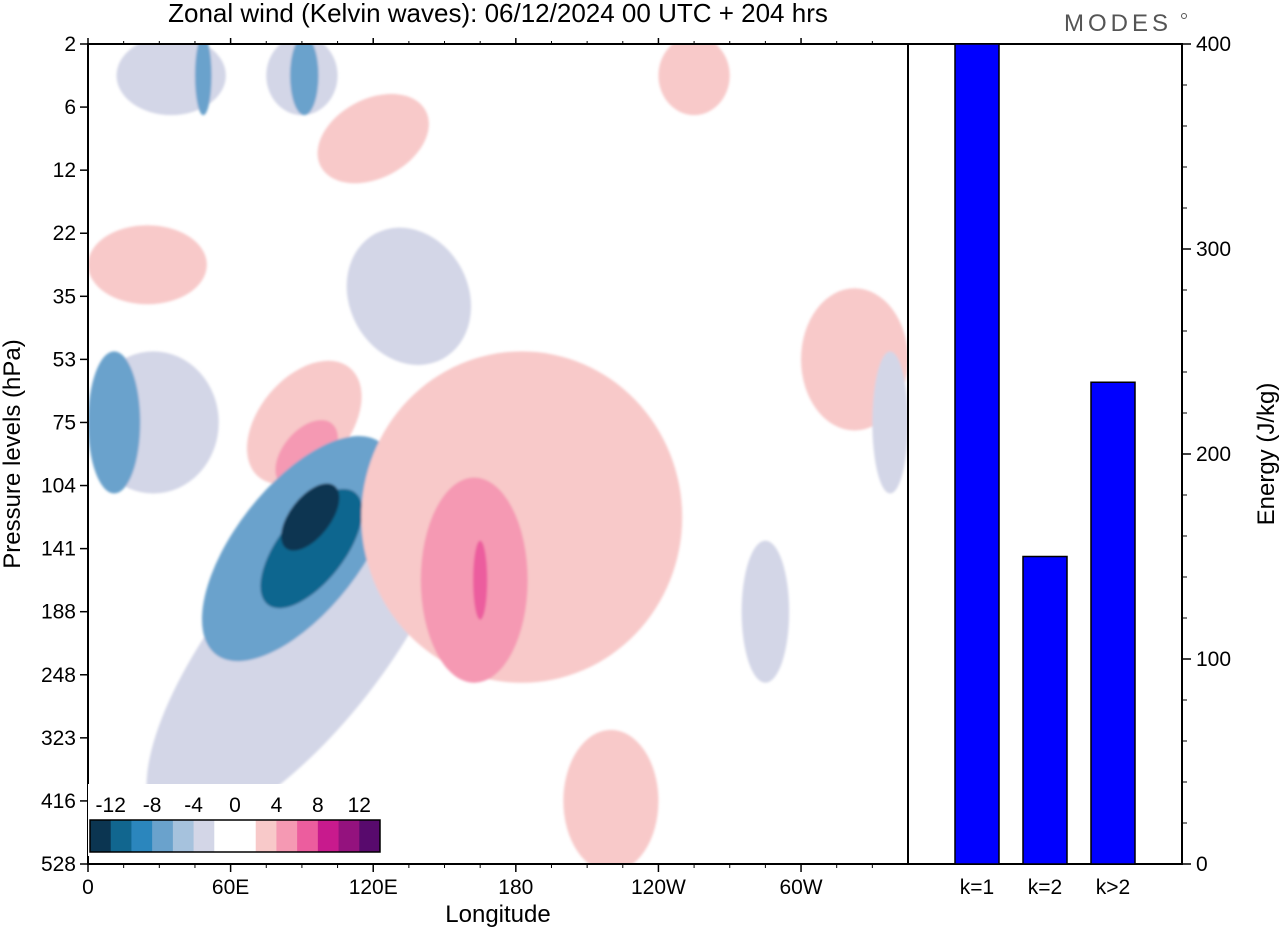  I want to click on bar-category-label: k>2, so click(1113, 887).